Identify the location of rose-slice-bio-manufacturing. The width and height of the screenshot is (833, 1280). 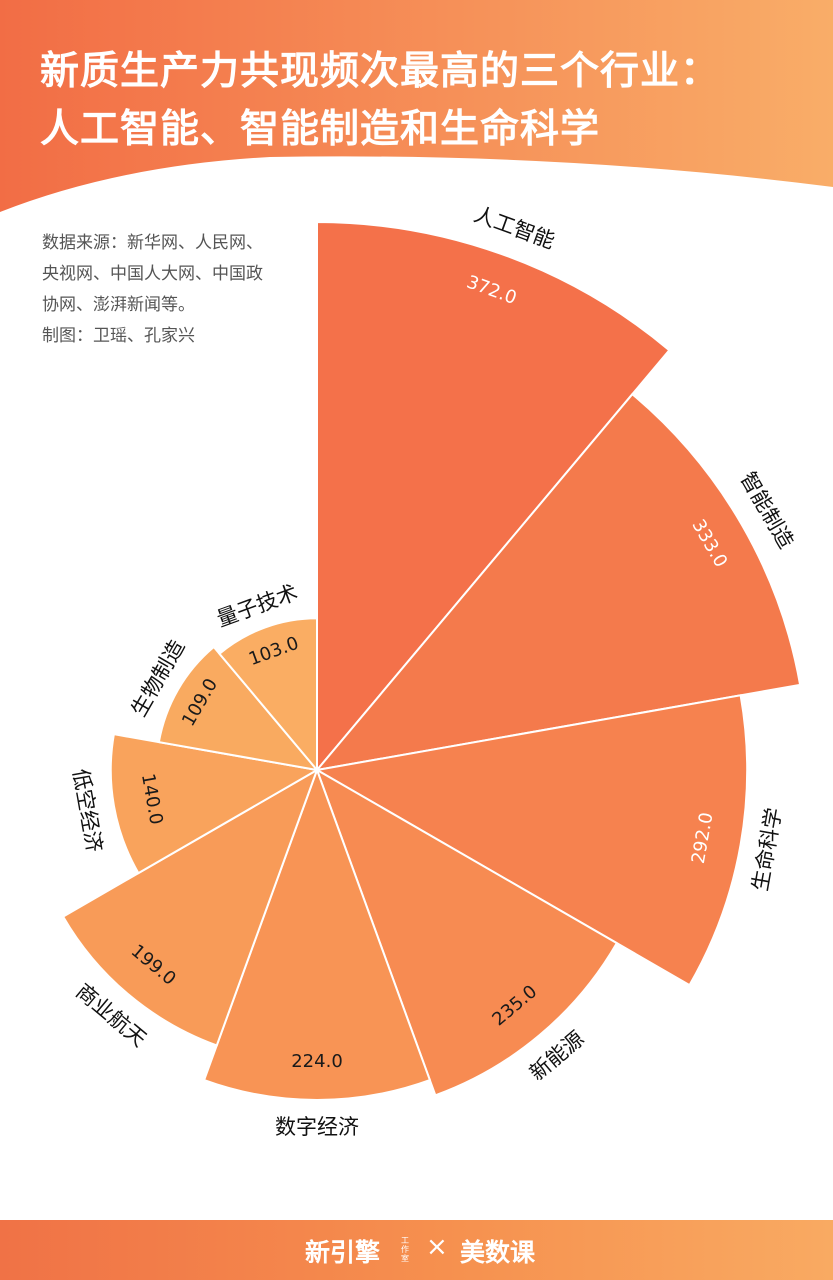
(238, 708).